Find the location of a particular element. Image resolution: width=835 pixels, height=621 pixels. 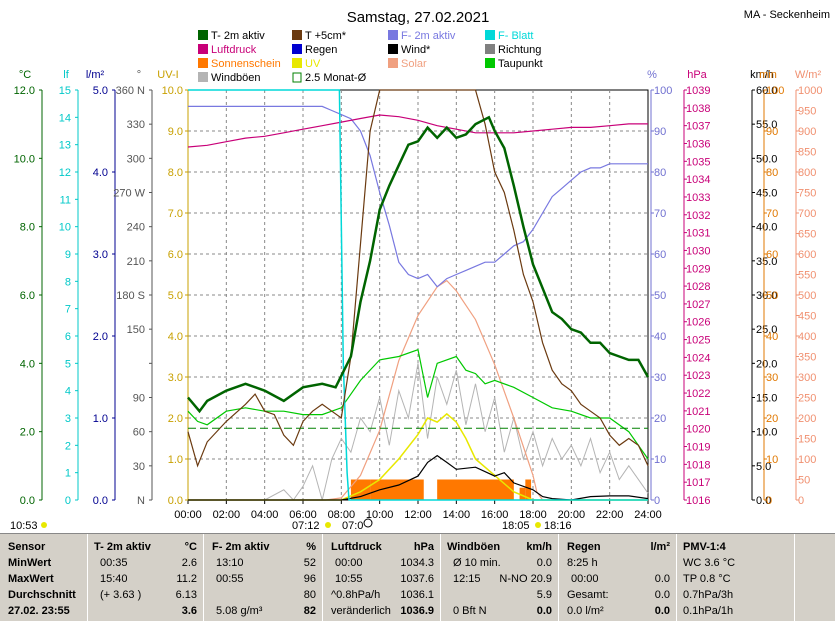

press-tick-label: 1019 is located at coordinates (698, 448).